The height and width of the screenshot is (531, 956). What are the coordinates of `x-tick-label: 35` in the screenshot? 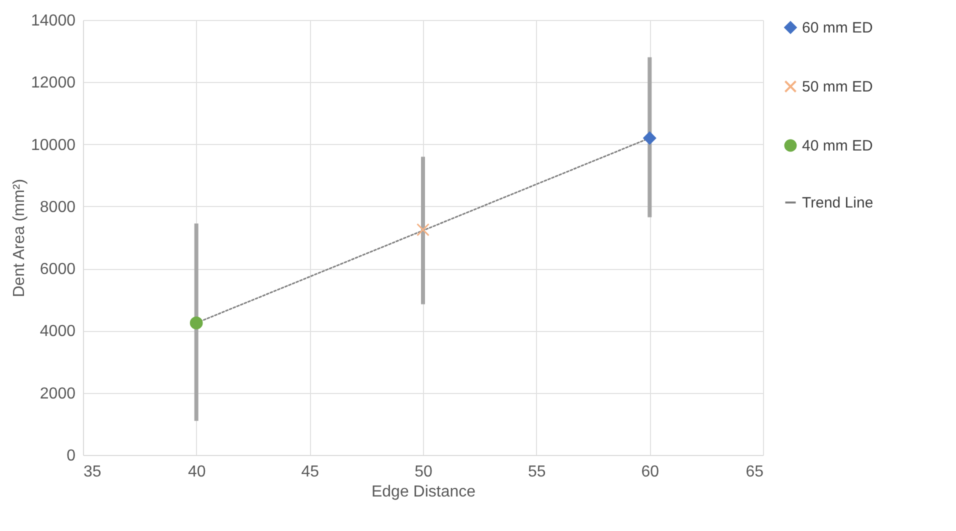 It's located at (93, 472).